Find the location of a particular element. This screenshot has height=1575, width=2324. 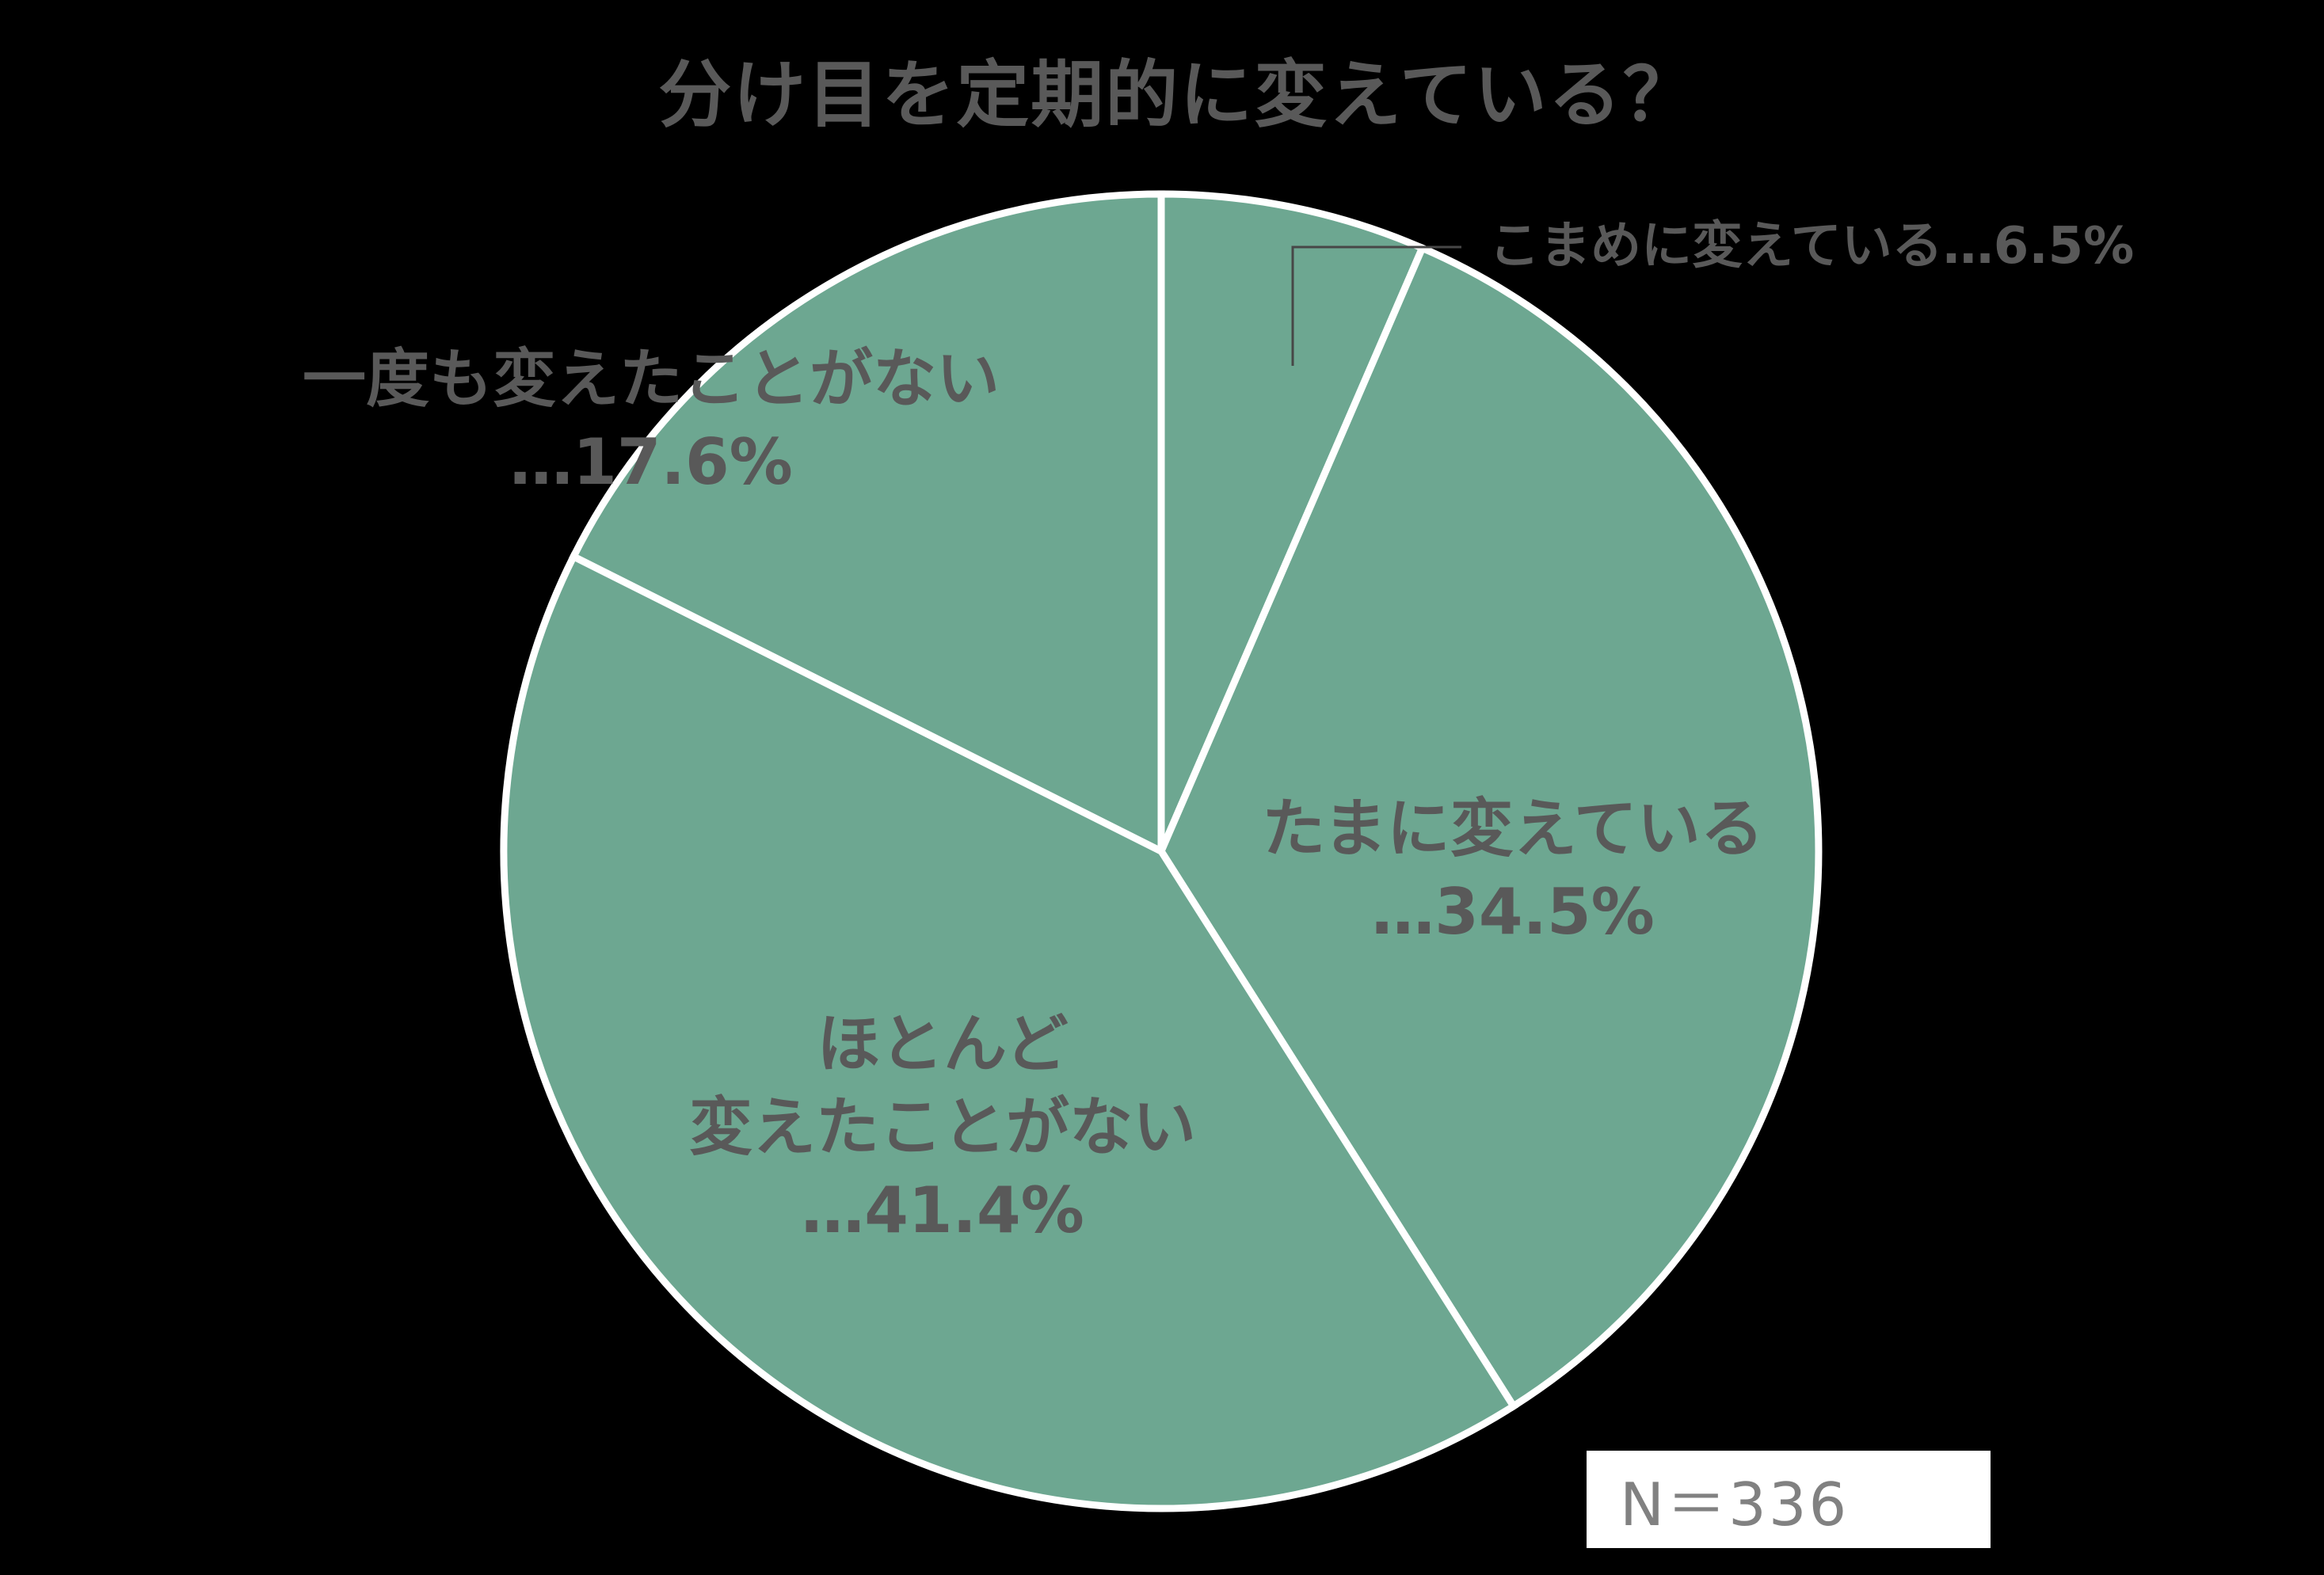

callout-leader-line is located at coordinates (1376, 305).